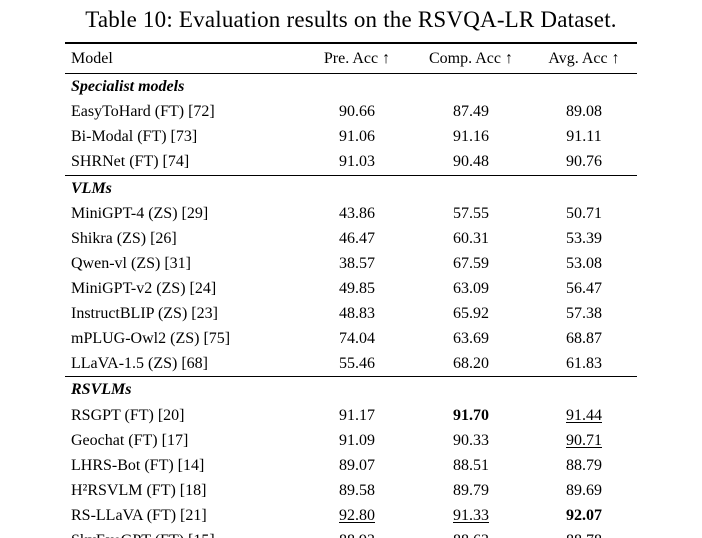  Describe the element at coordinates (124, 238) in the screenshot. I see `model-name: Shikra (ZS) [26]` at that location.